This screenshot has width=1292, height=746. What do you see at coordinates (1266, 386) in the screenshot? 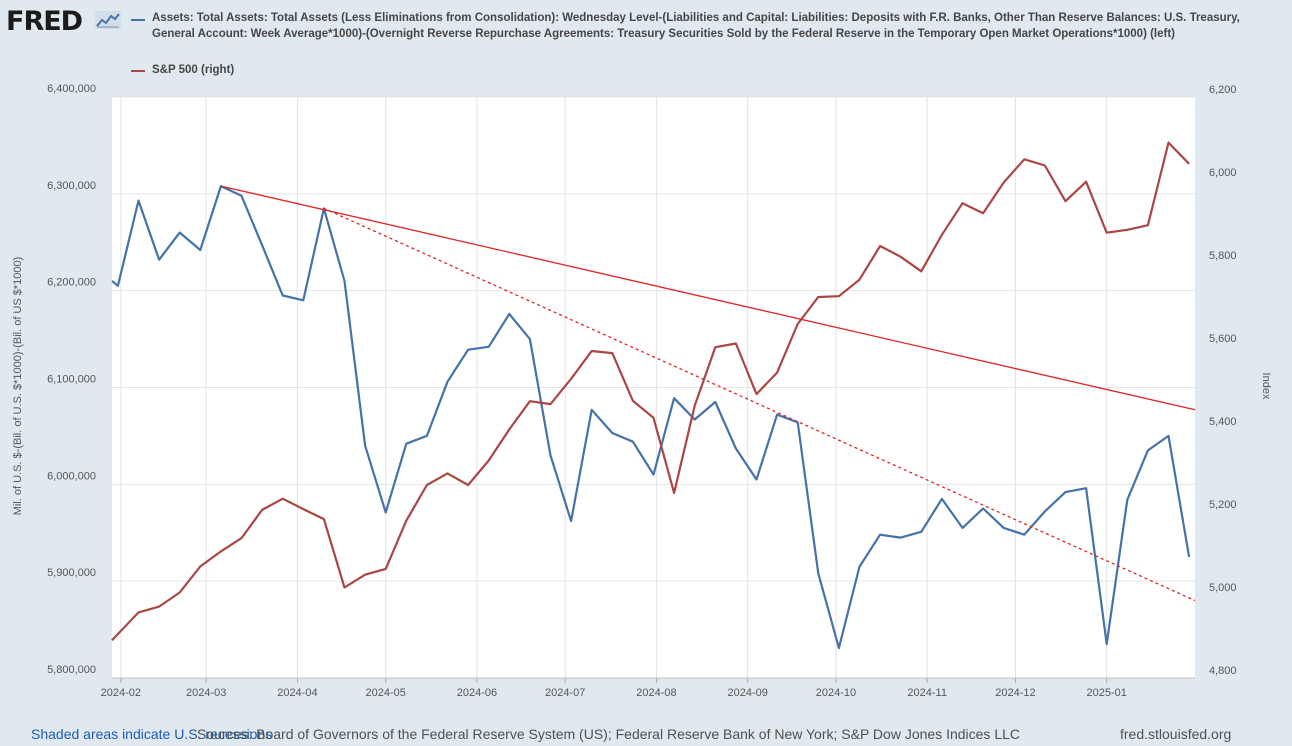
I see `right-axis-label: Index` at bounding box center [1266, 386].